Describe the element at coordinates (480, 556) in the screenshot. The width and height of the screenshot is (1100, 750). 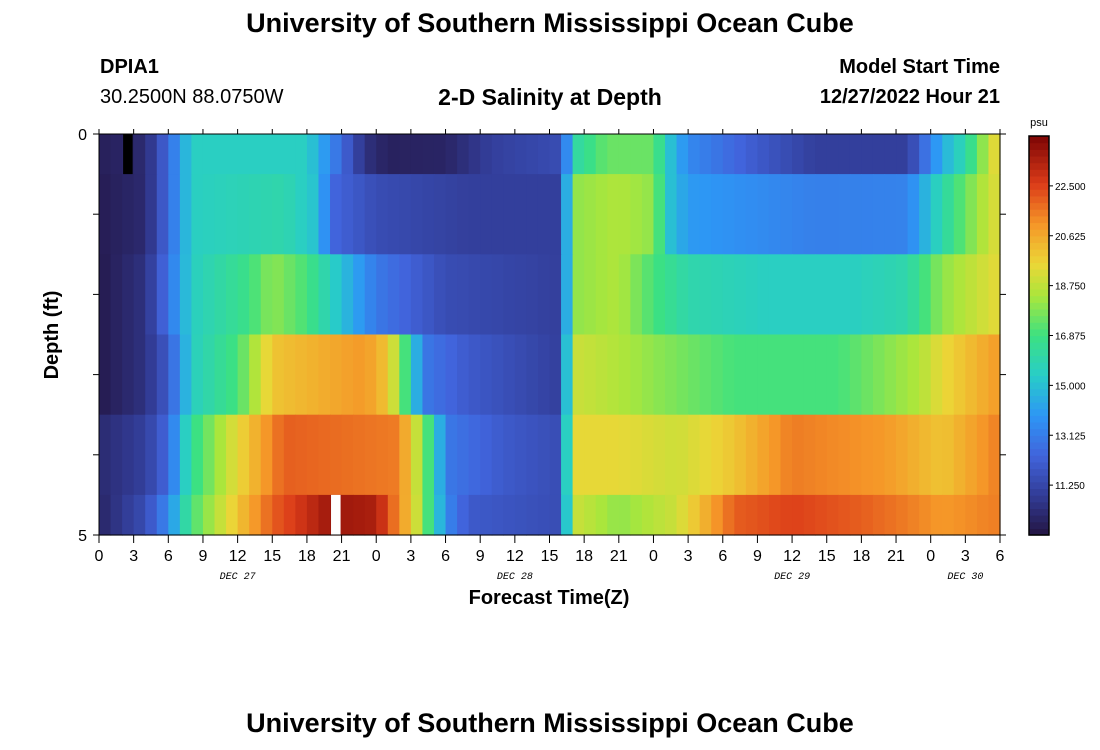
I see `x-tick-label: 9` at that location.